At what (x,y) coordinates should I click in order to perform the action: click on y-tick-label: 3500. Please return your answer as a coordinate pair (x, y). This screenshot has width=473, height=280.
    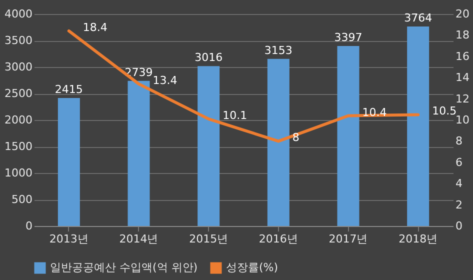
    Looking at the image, I should click on (18, 40).